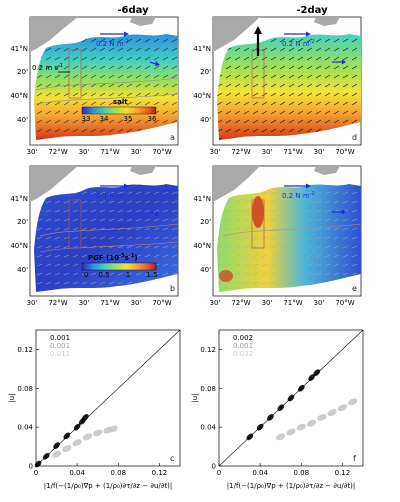  Describe the element at coordinates (47, 67) in the screenshot. I see `current-reference-label: 0.2 m s-1` at that location.